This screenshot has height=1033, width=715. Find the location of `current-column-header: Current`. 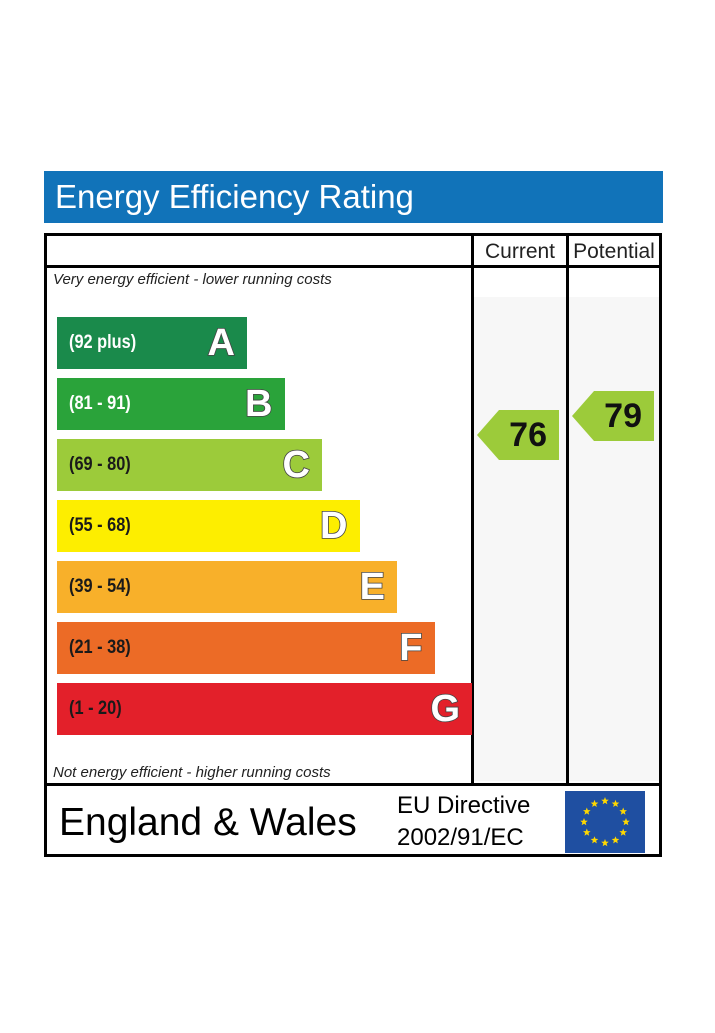

current-column-header: Current is located at coordinates (520, 251).